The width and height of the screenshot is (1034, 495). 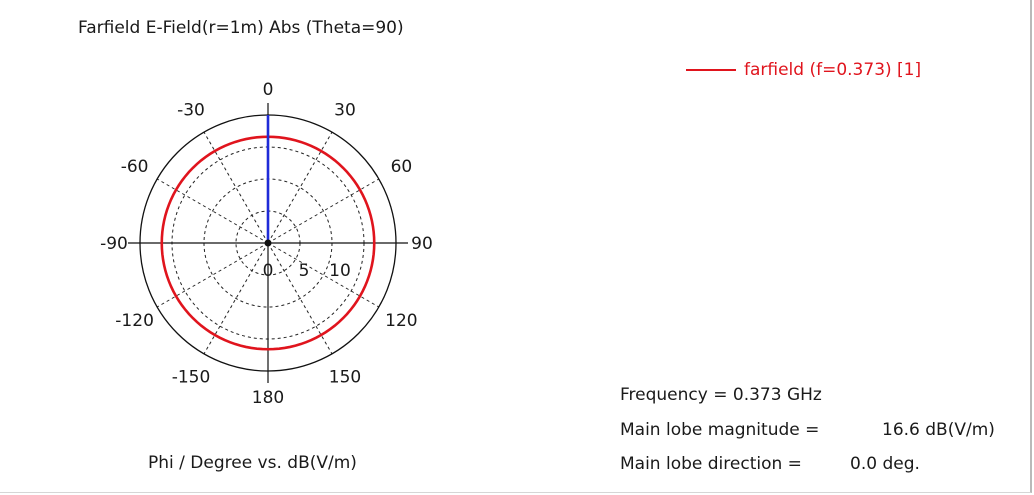 I want to click on angle-tick-label: -60, so click(x=135, y=167).